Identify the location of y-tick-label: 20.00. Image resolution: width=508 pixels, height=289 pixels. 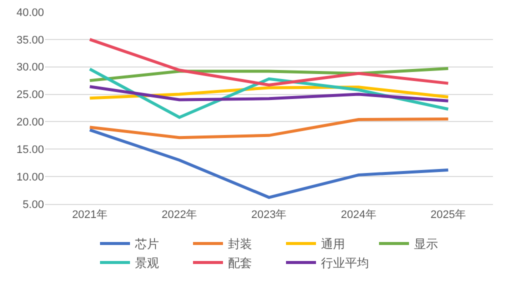
(30, 122).